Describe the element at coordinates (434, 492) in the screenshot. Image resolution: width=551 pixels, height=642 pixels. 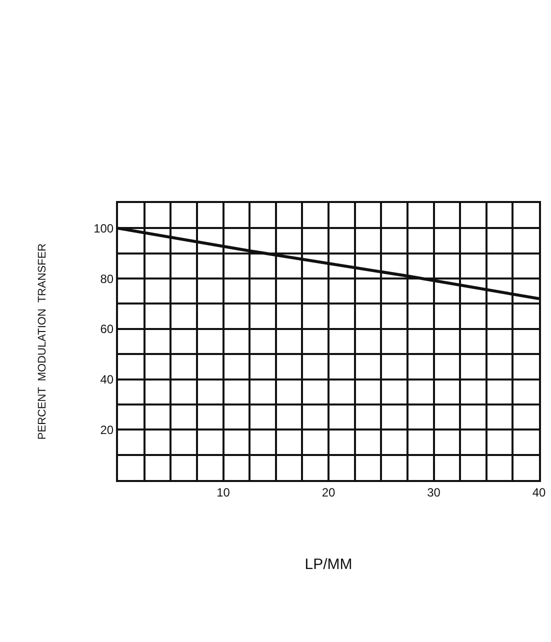
I see `x-tick-label: 30` at that location.